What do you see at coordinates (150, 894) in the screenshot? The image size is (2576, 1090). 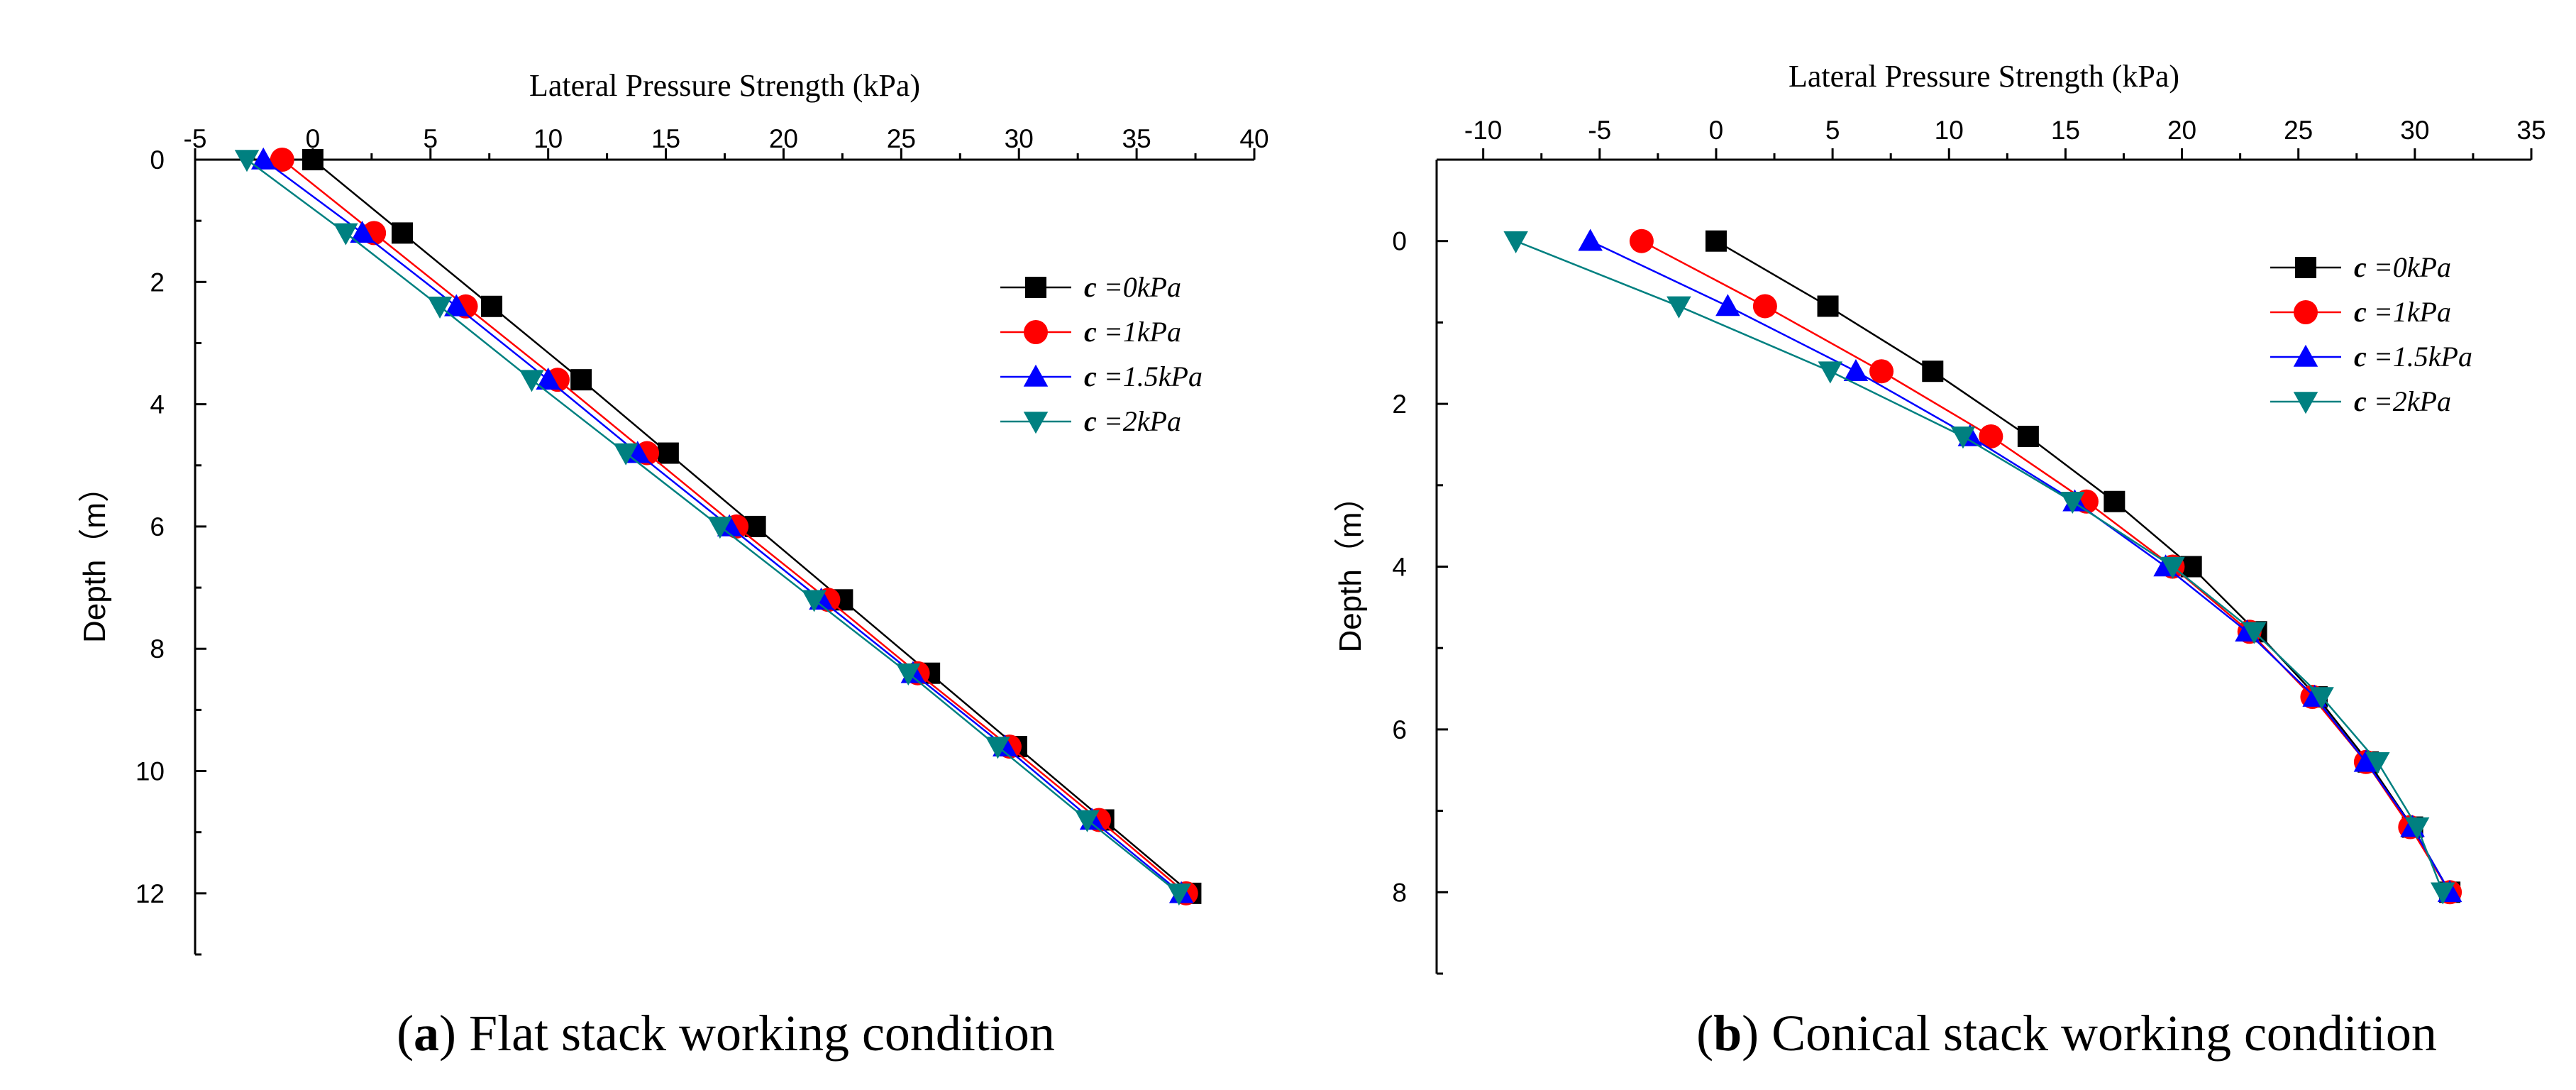 I see `y-tick-label: 12` at bounding box center [150, 894].